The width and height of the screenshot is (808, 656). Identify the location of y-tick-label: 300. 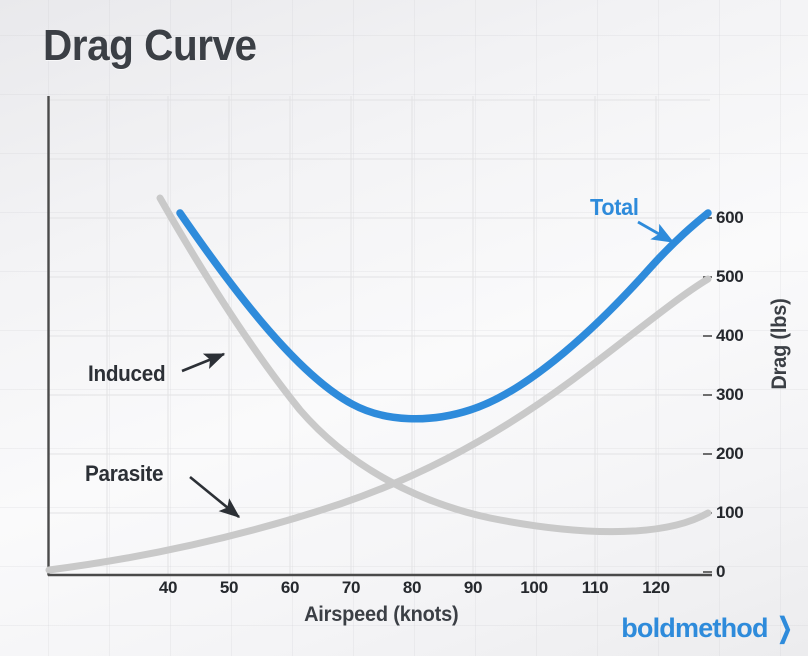
(730, 394).